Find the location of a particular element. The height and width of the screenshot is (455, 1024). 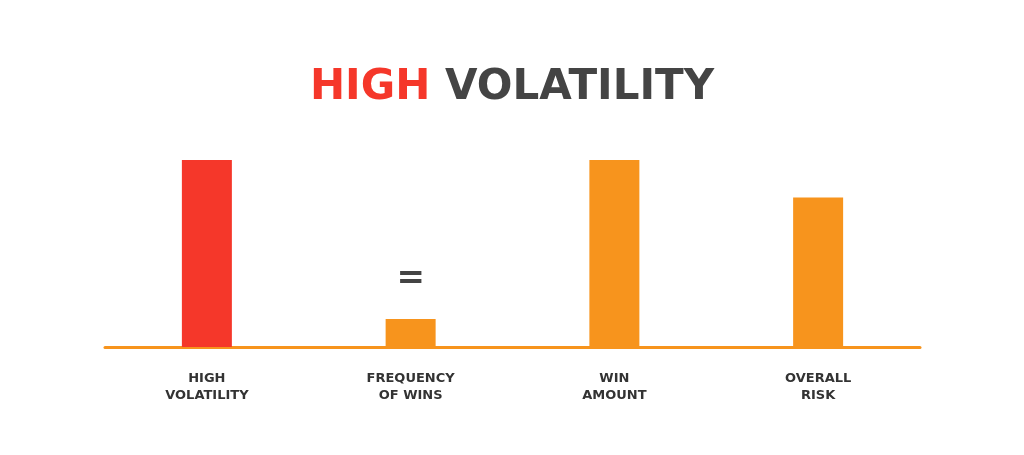

x-tick-label: HIGH VOLATILITY is located at coordinates (207, 386).